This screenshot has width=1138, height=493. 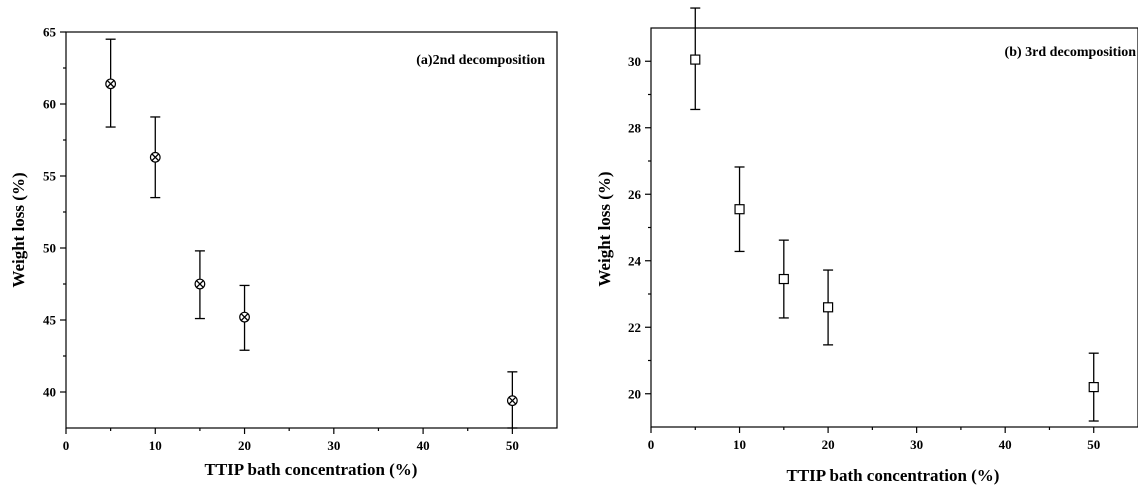 What do you see at coordinates (1093, 444) in the screenshot?
I see `x-tick-label-b-50: 50` at bounding box center [1093, 444].